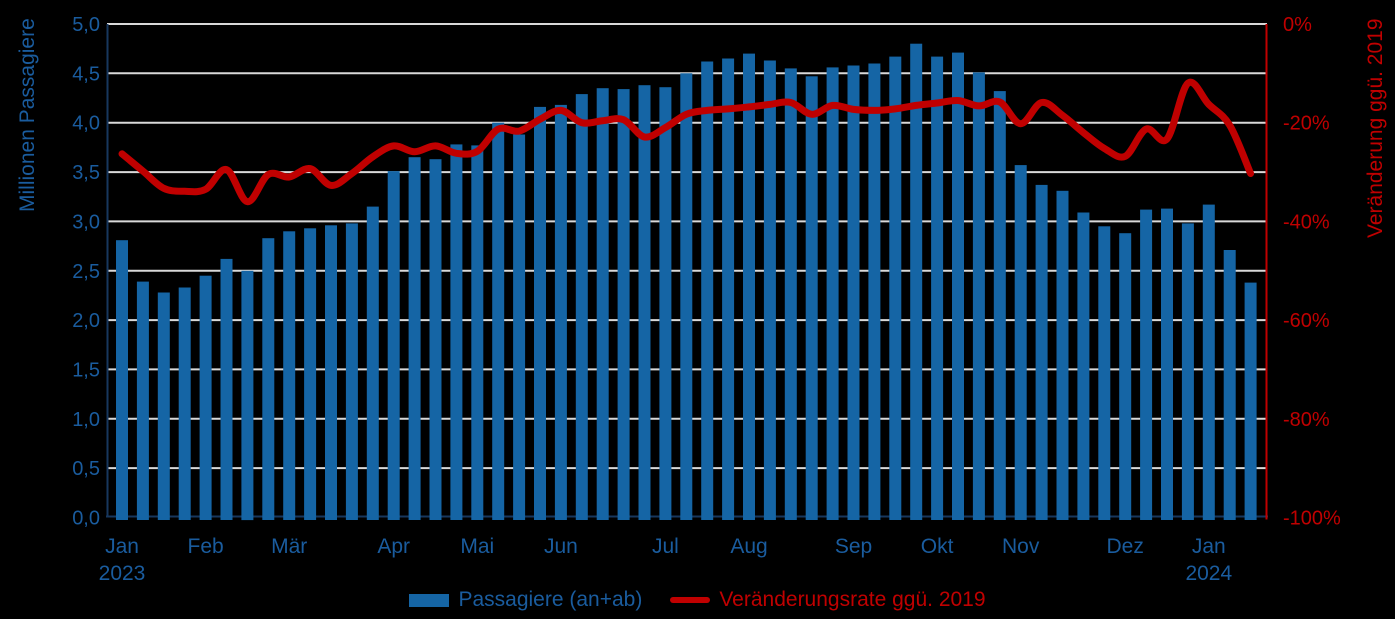 This screenshot has height=619, width=1395. Describe the element at coordinates (122, 573) in the screenshot. I see `x-sublabel-0: 2023` at that location.